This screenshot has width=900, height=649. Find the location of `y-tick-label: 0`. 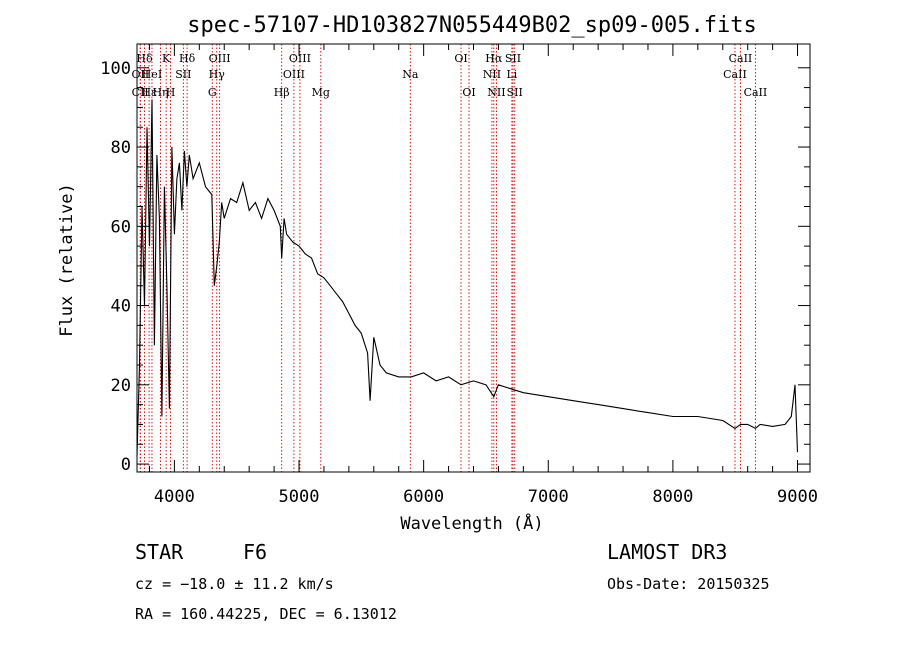

y-tick-label: 0 is located at coordinates (126, 465).